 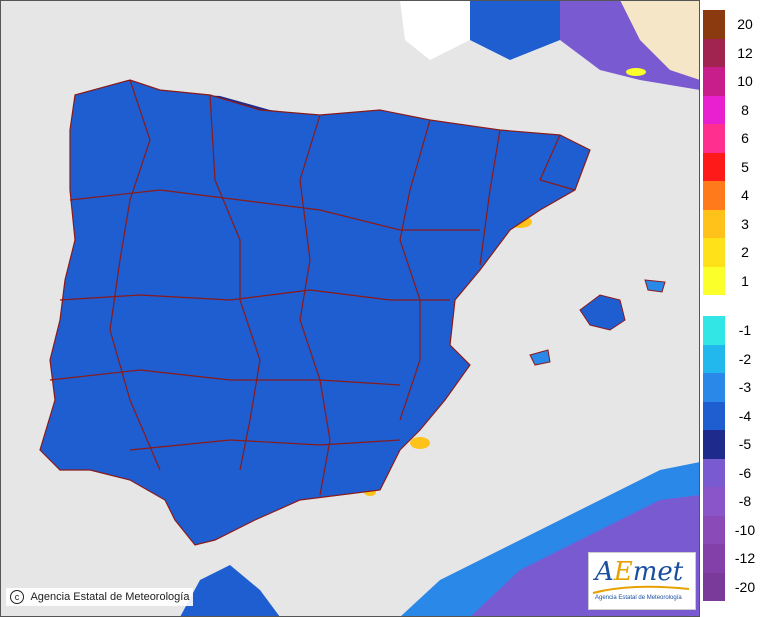 I want to click on legend-label: 12, so click(x=745, y=52).